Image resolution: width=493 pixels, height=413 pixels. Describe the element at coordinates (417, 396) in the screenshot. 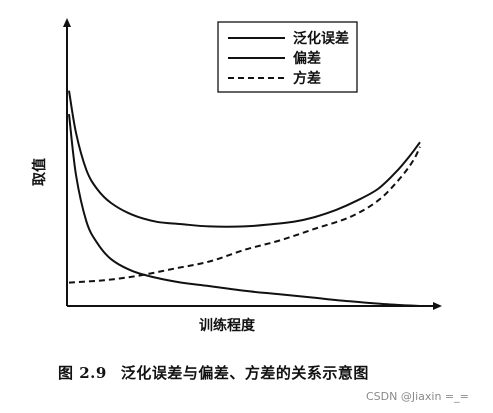

I see `watermark: CSDN @Jiaxin =_=` at that location.